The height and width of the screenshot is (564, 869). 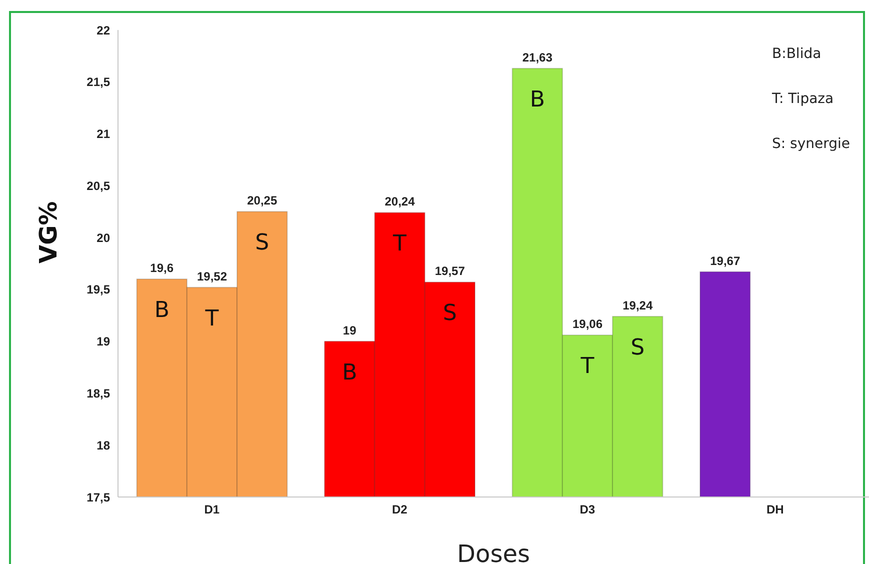 I want to click on data-label: 20,25, so click(x=262, y=201).